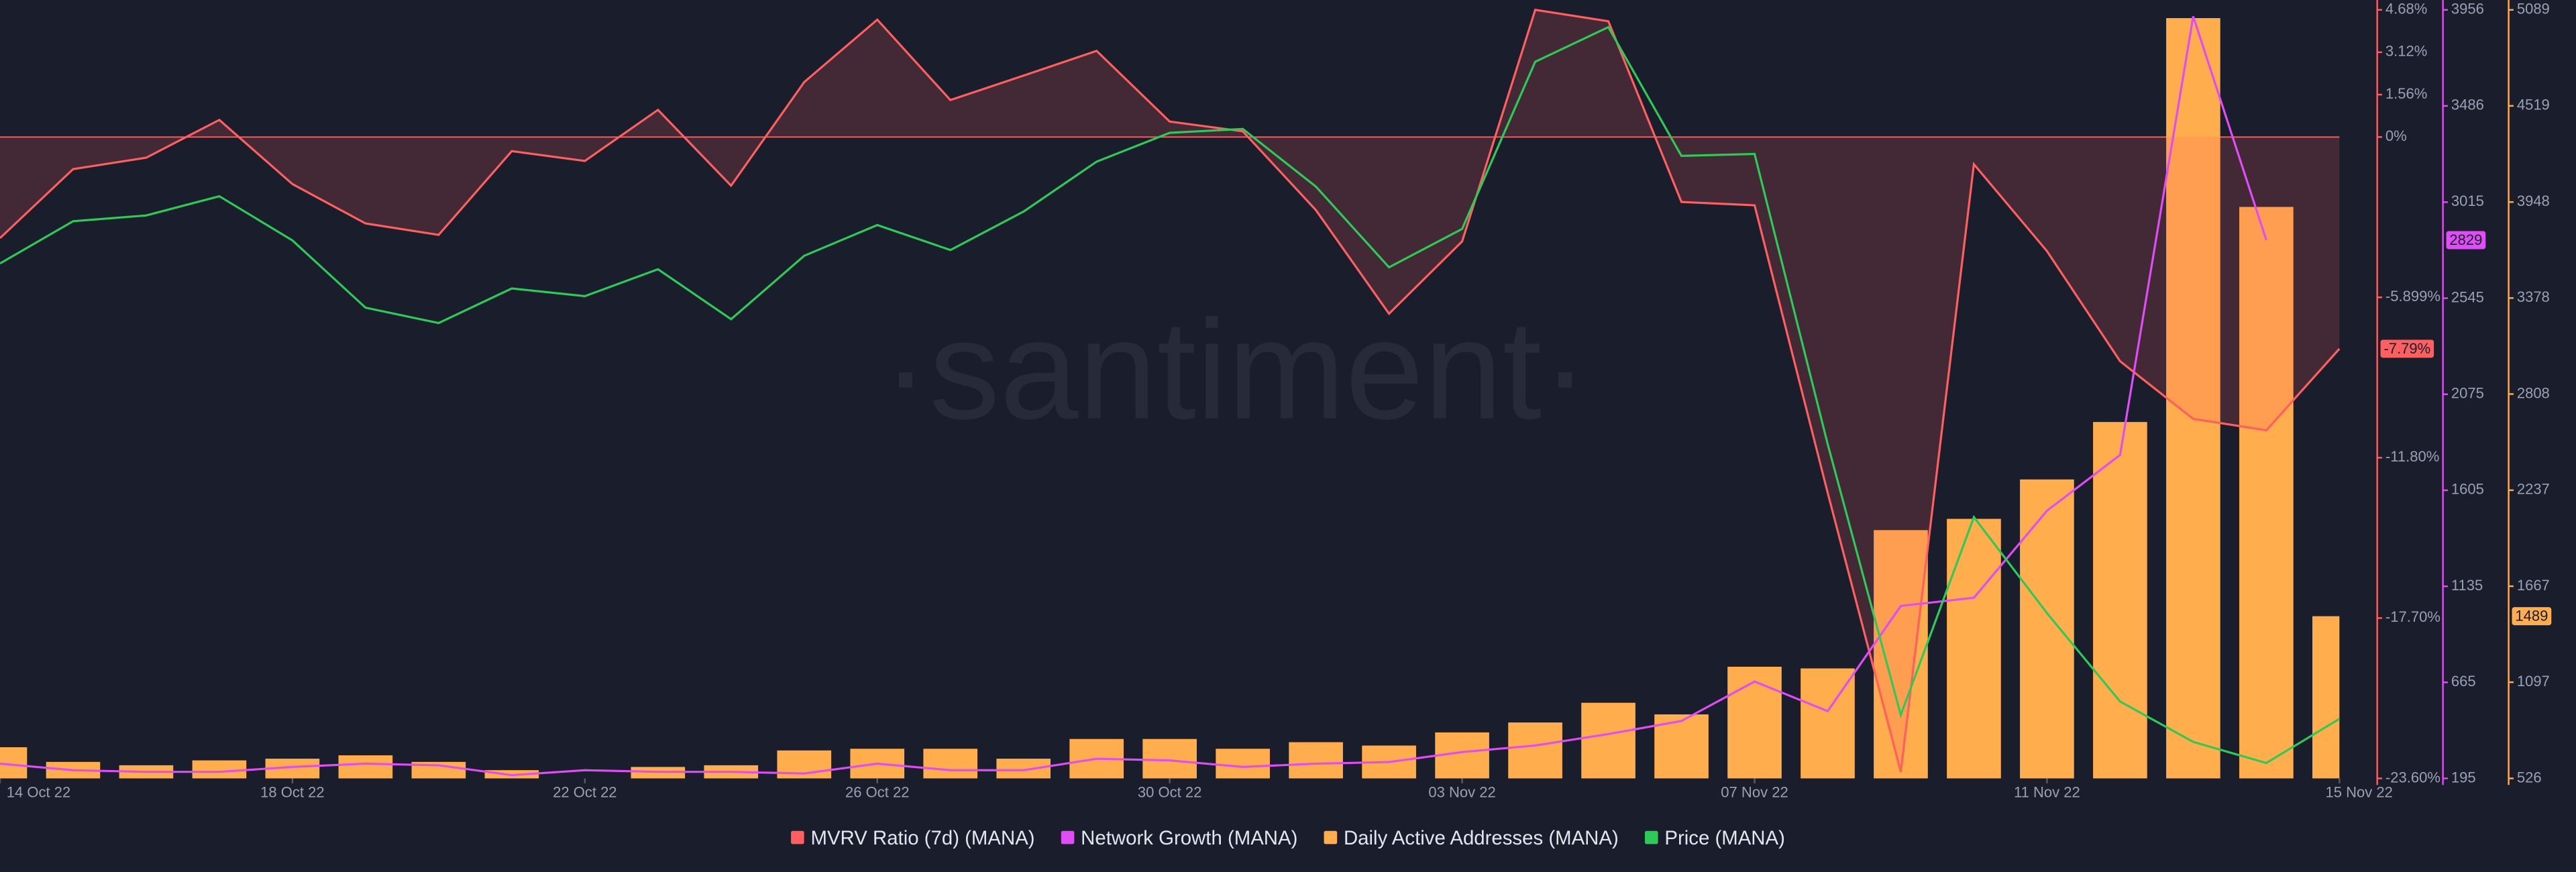 This screenshot has width=2576, height=872. Describe the element at coordinates (2533, 296) in the screenshot. I see `y-tick-label: 3378` at that location.